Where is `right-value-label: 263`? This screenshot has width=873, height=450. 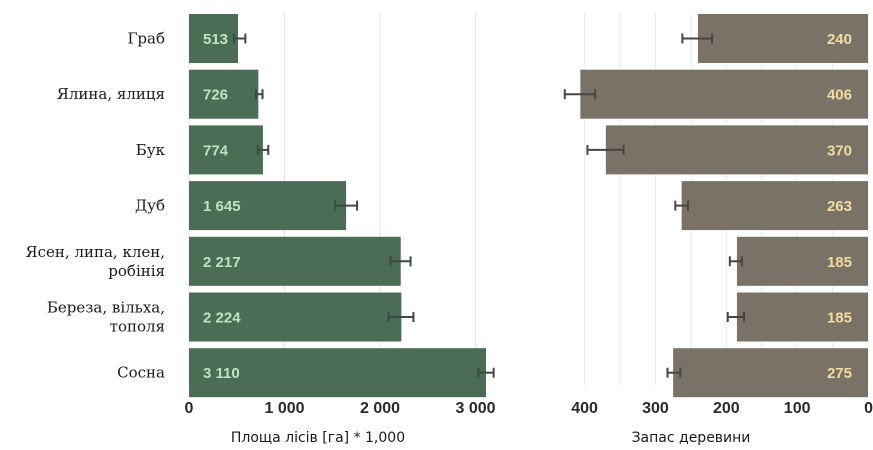 right-value-label: 263 is located at coordinates (839, 206).